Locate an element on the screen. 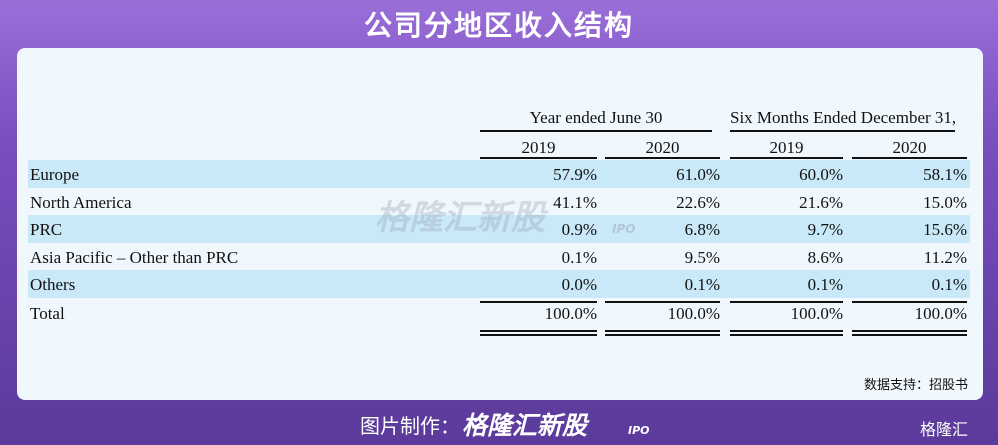 This screenshot has width=998, height=445. group-header: Year ended June 30 is located at coordinates (596, 117).